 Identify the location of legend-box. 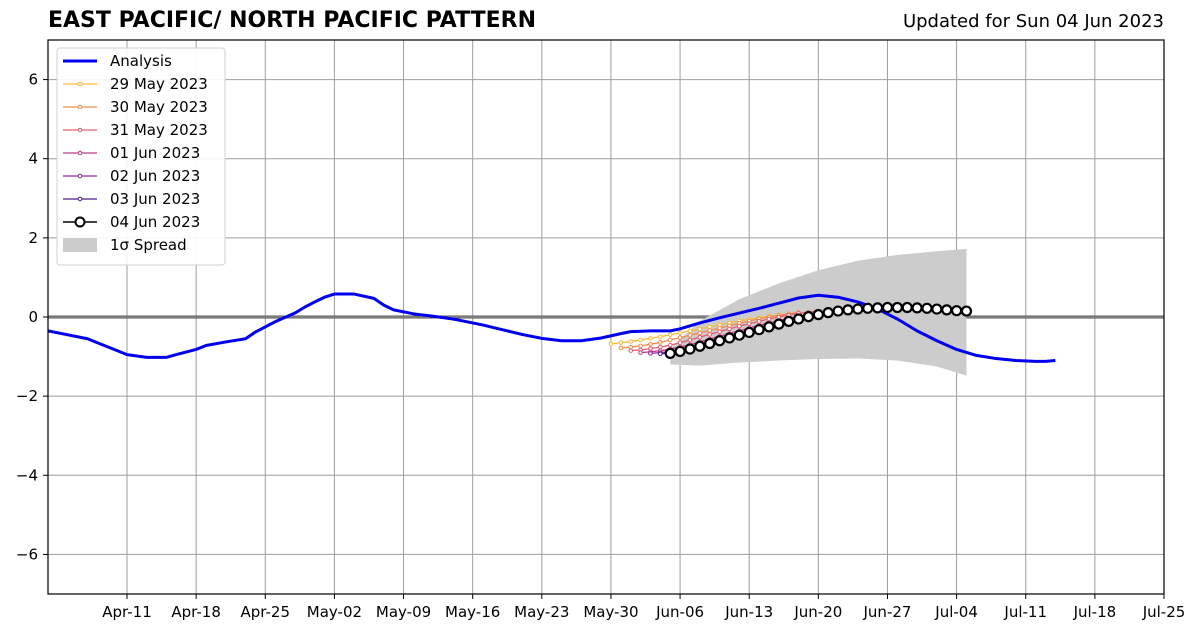
(141, 156).